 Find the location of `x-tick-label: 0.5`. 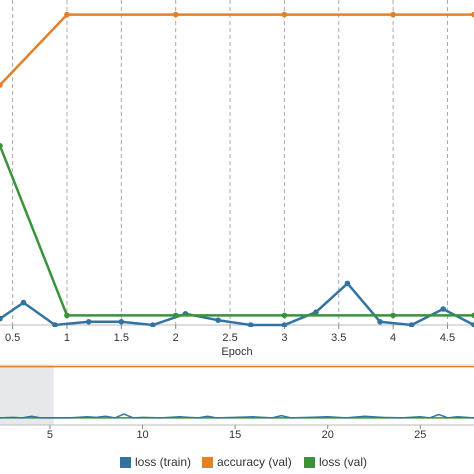

x-tick-label: 0.5 is located at coordinates (12, 338).